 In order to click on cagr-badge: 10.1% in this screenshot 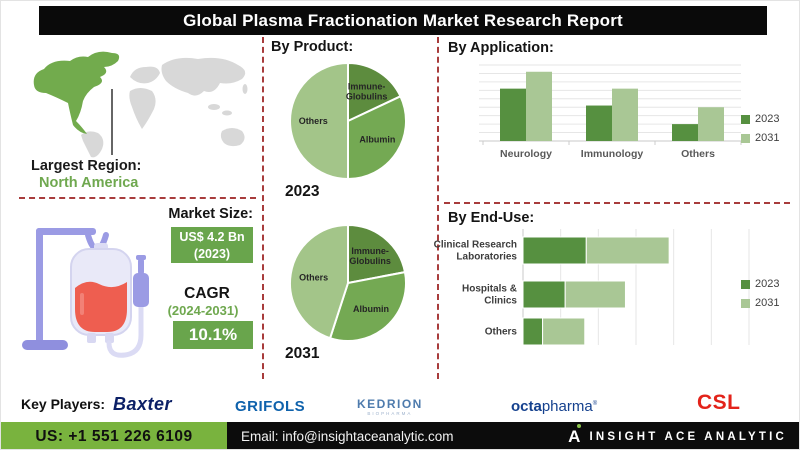, I will do `click(213, 335)`.